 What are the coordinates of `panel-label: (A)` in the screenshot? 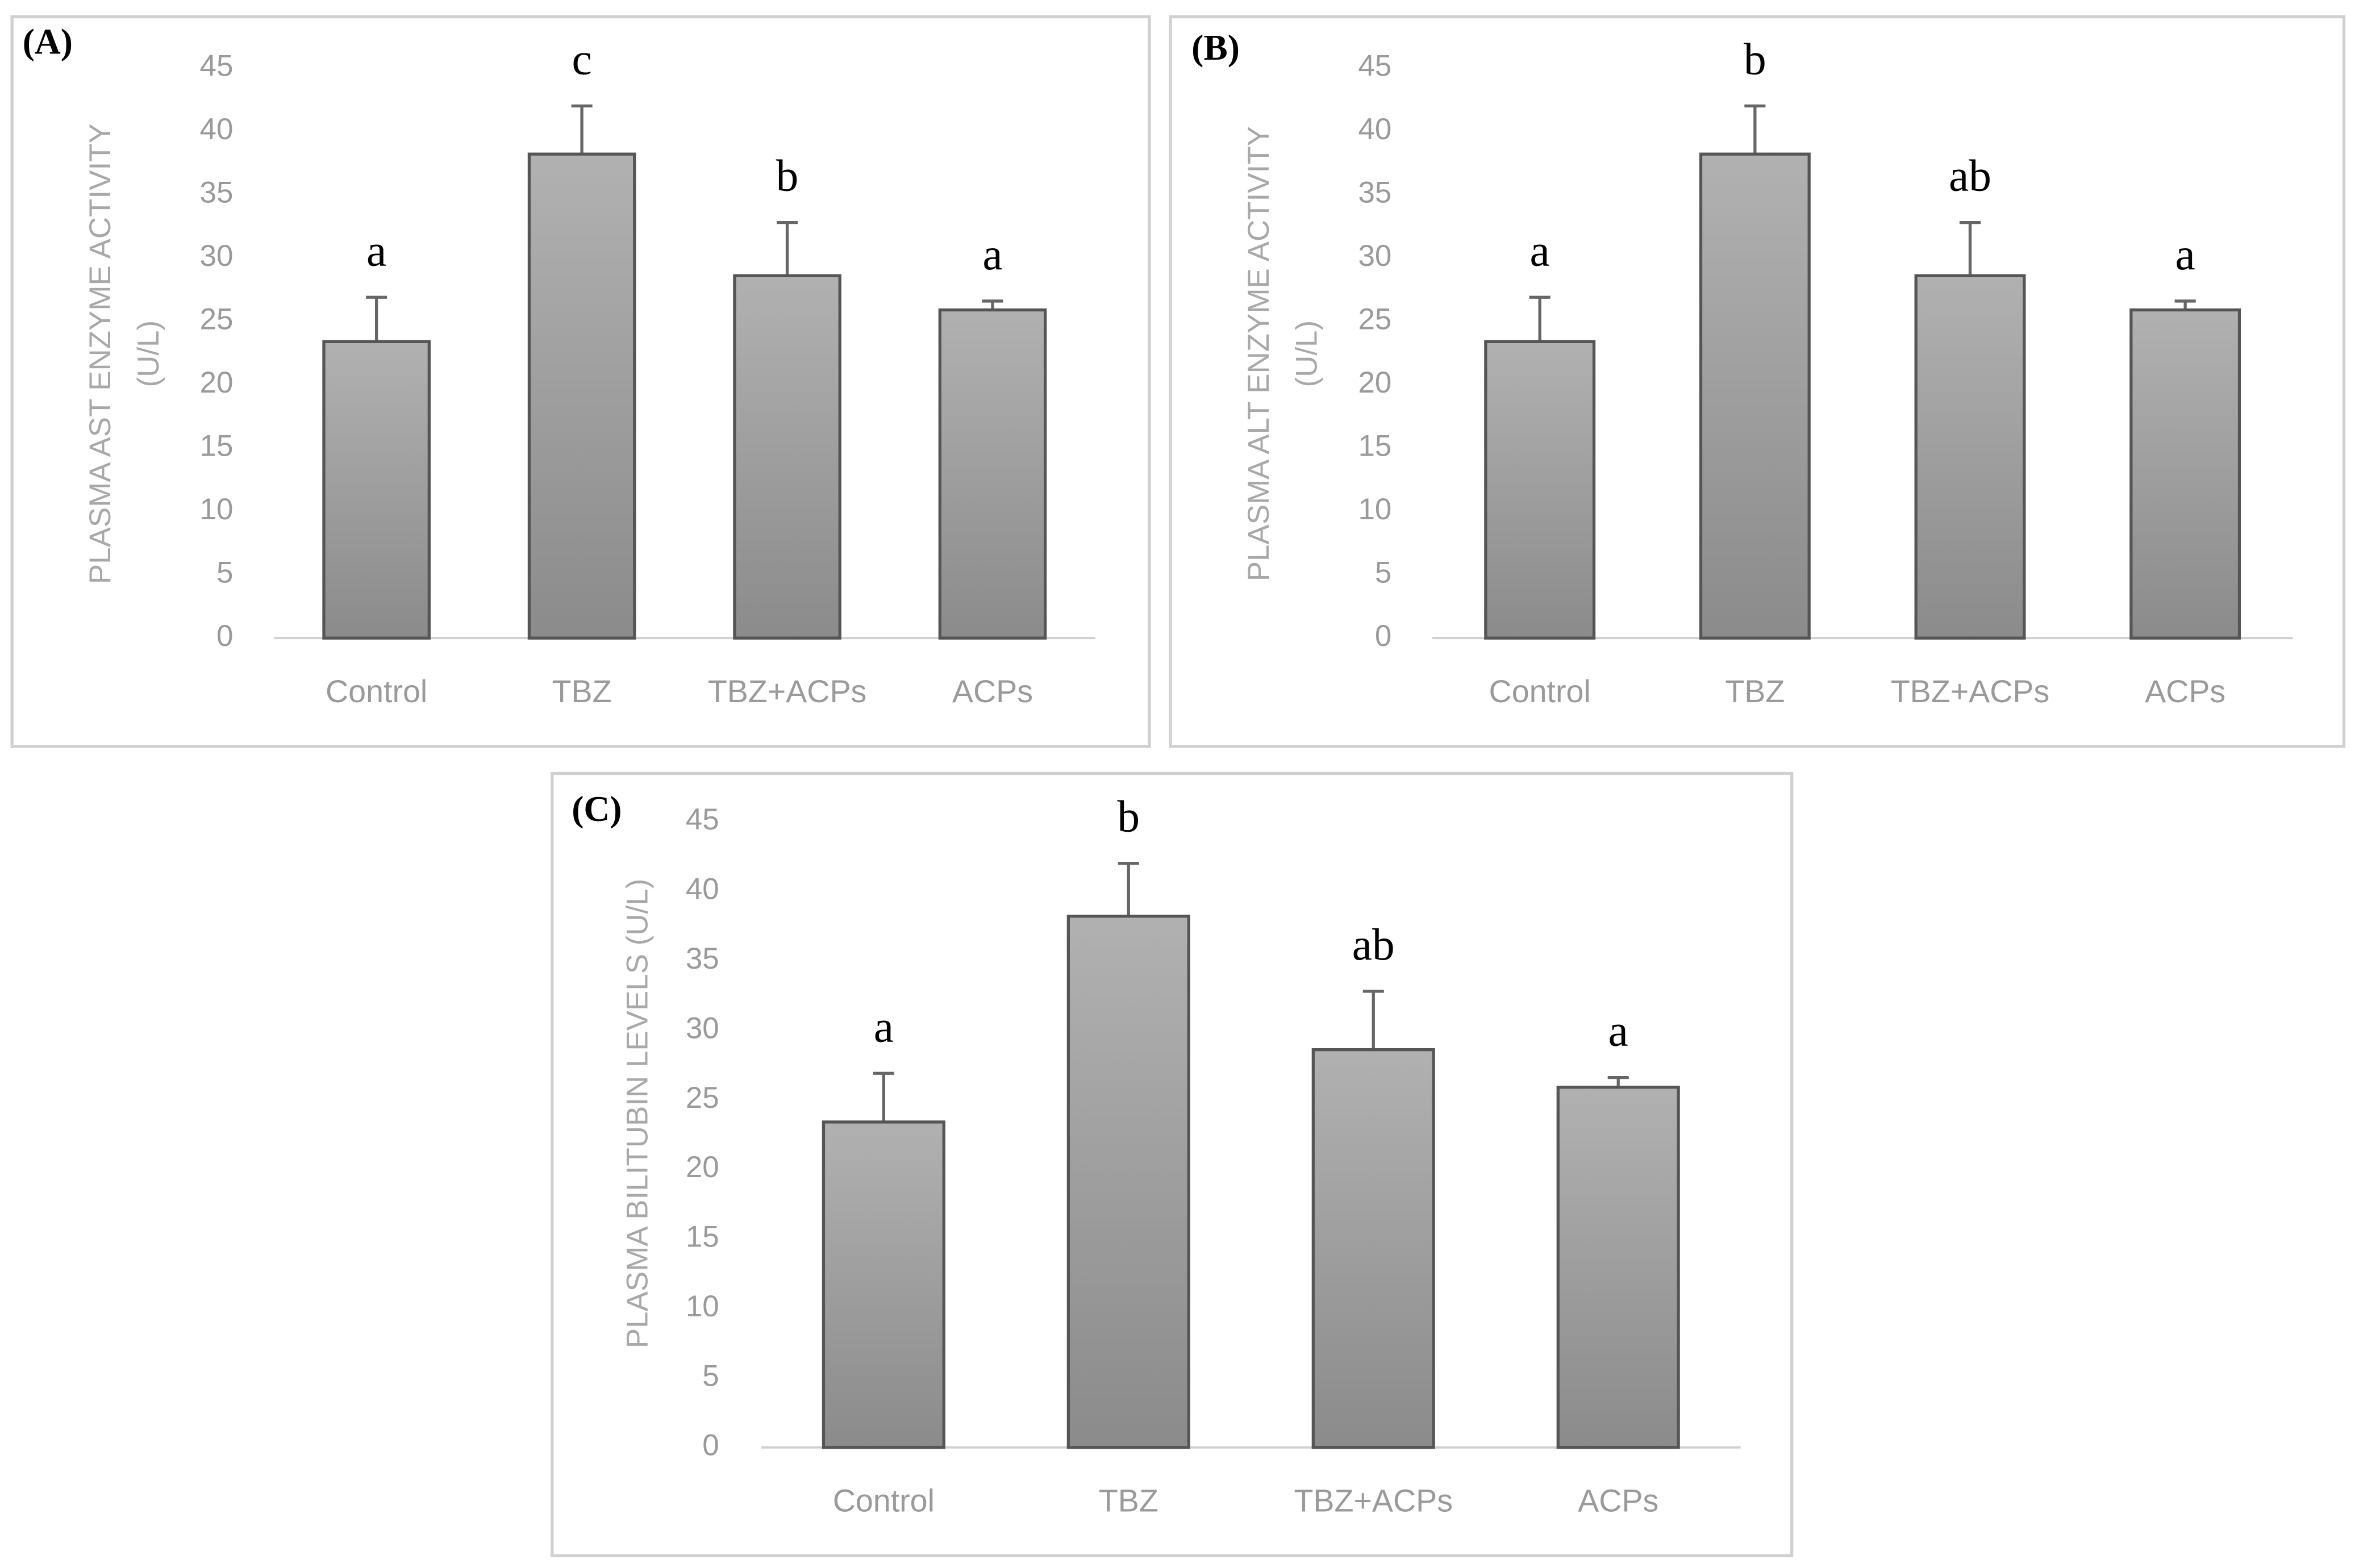 It's located at (48, 41).